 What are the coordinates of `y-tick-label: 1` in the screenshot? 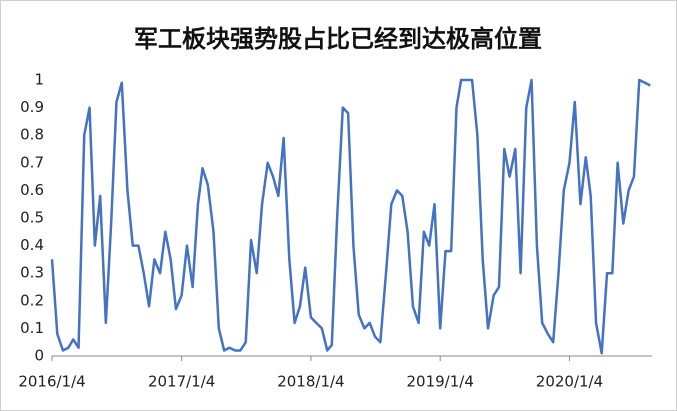 It's located at (39, 80).